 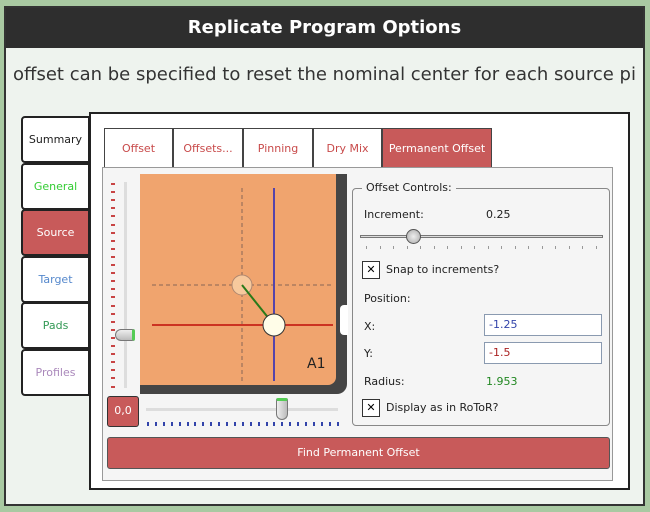 What do you see at coordinates (125, 335) in the screenshot?
I see `vertical-slider-thumb` at bounding box center [125, 335].